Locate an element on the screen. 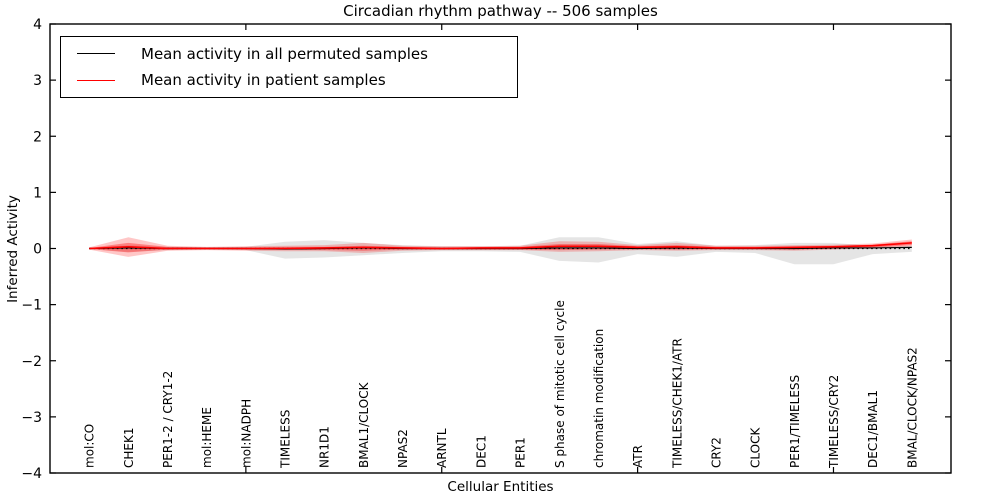  x-entity-label: BMAL/CLOCK/NPAS2 is located at coordinates (912, 407).